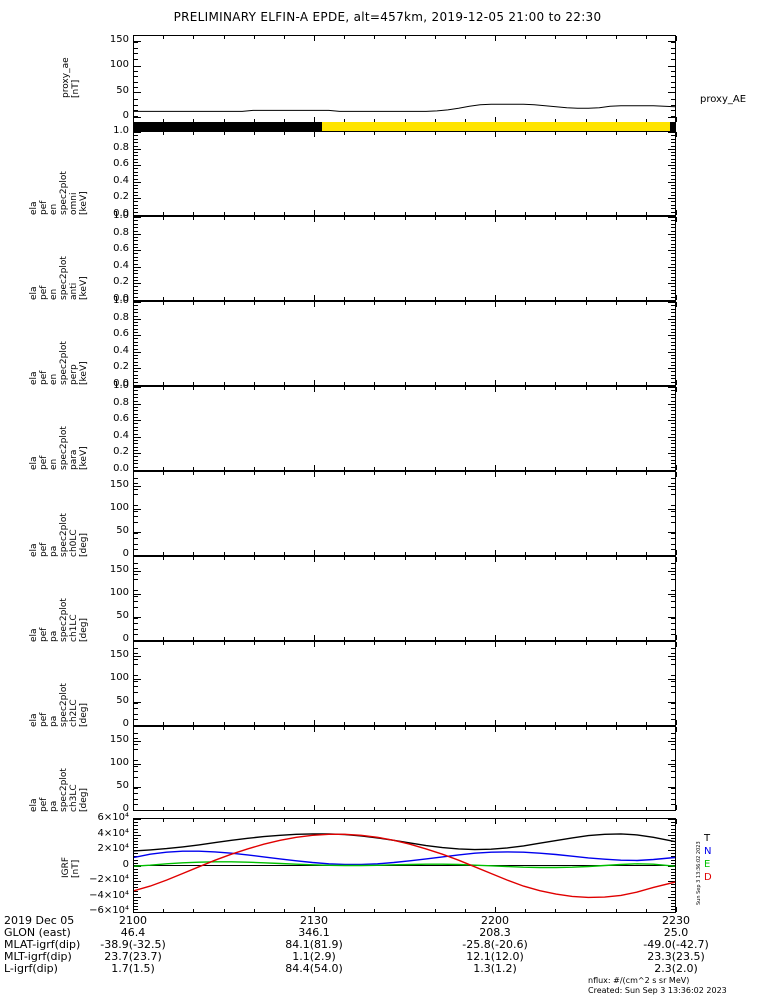 The width and height of the screenshot is (775, 1000). Describe the element at coordinates (54, 464) in the screenshot. I see `y-axis-label-line: en` at that location.